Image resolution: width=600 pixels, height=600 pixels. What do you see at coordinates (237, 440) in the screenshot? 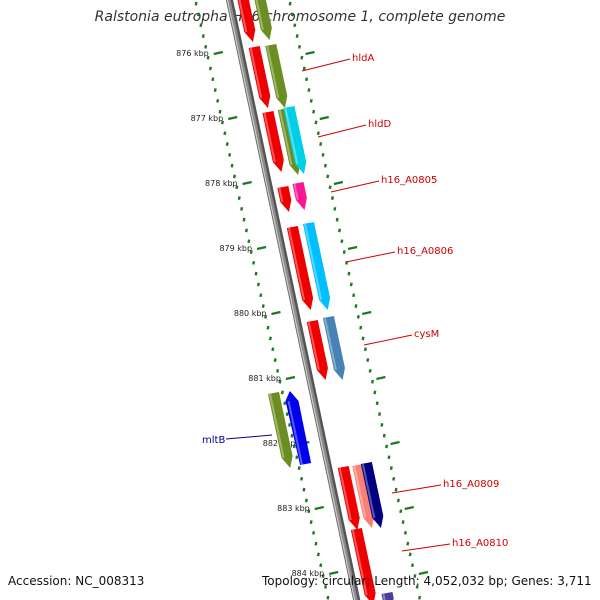
I see `gene-label-mltb: mltB` at bounding box center [237, 440].